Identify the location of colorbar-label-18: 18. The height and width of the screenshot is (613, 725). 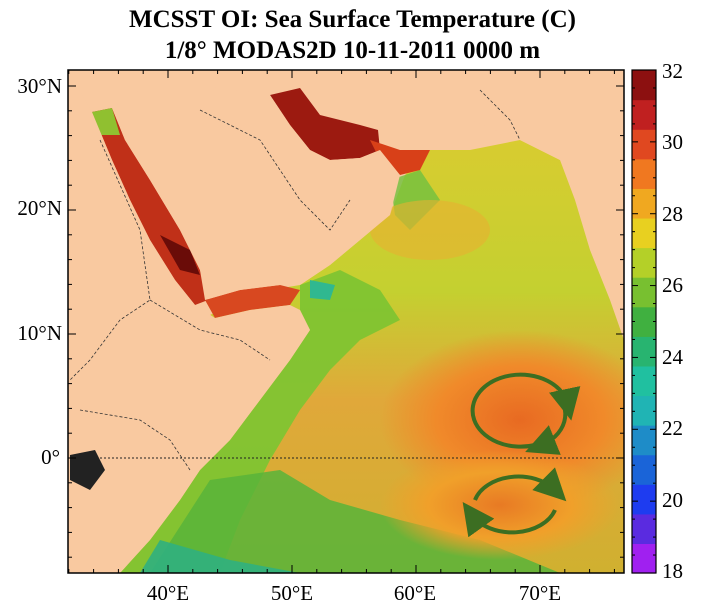
(672, 571).